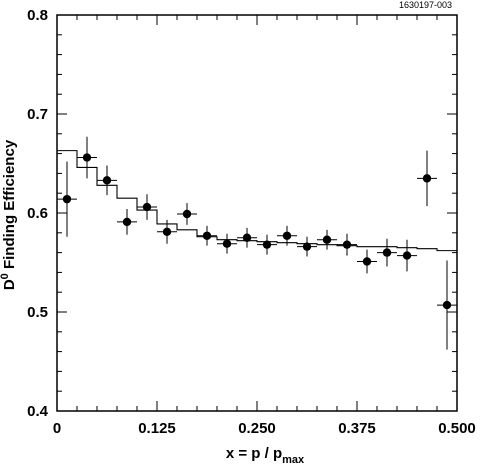  I want to click on y-axis-label: D0 Finding Efficiency, so click(9, 214).